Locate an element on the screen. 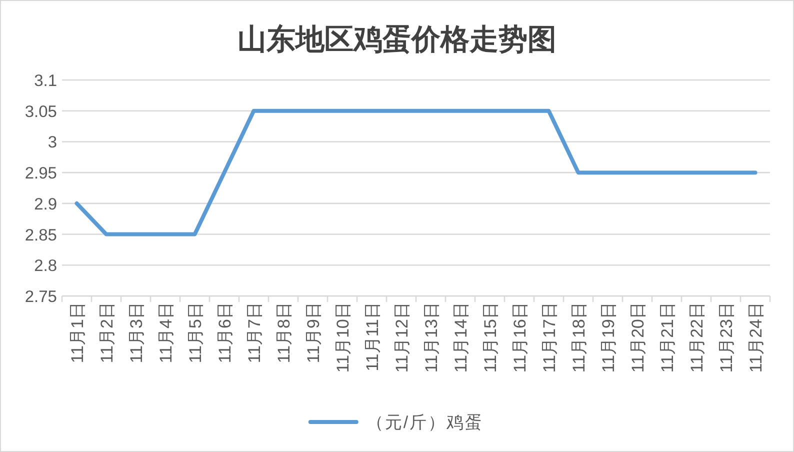 The image size is (794, 452). x-tick-label: 11月16日 is located at coordinates (520, 337).